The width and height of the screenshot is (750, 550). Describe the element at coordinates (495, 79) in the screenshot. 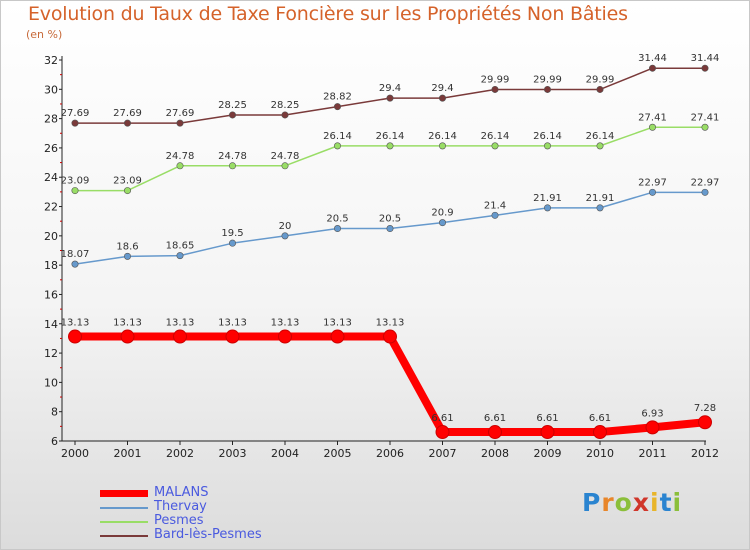

I see `data-label-bard-l-s-pesmes-2008: 29.99` at that location.